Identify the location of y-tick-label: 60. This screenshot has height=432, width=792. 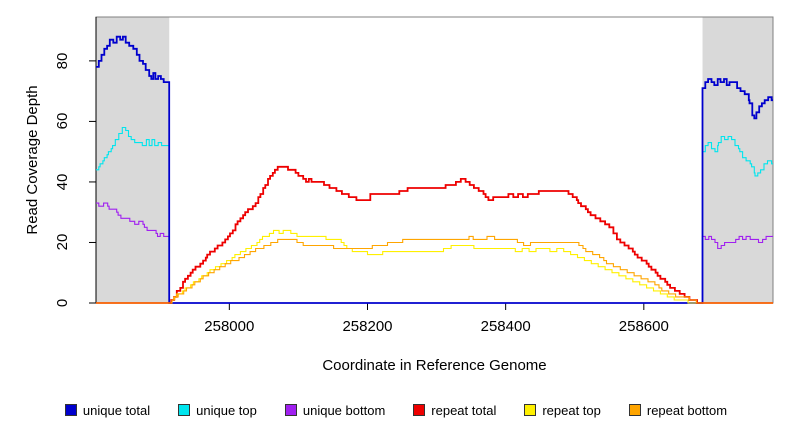
(62, 121).